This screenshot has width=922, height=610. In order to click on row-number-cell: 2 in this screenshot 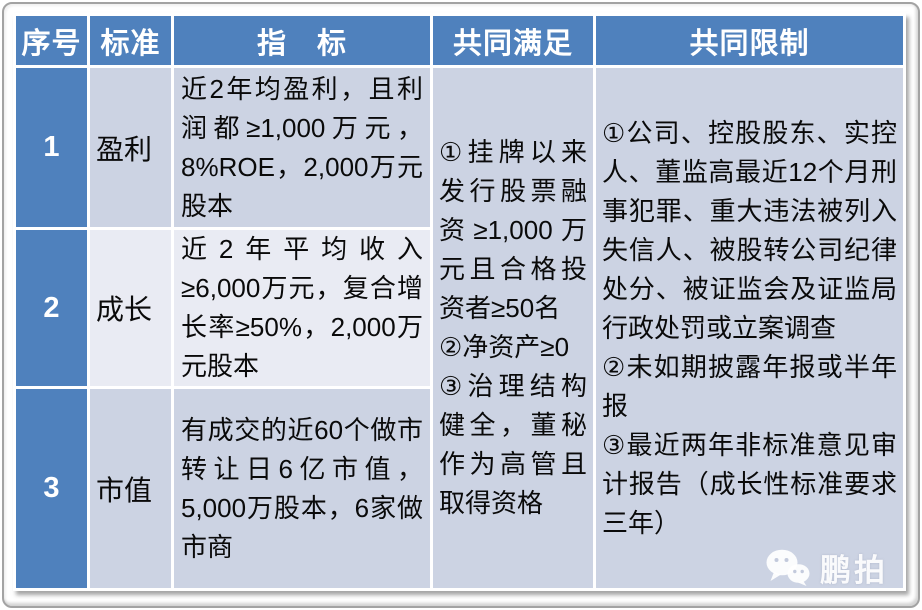, I will do `click(51, 308)`.